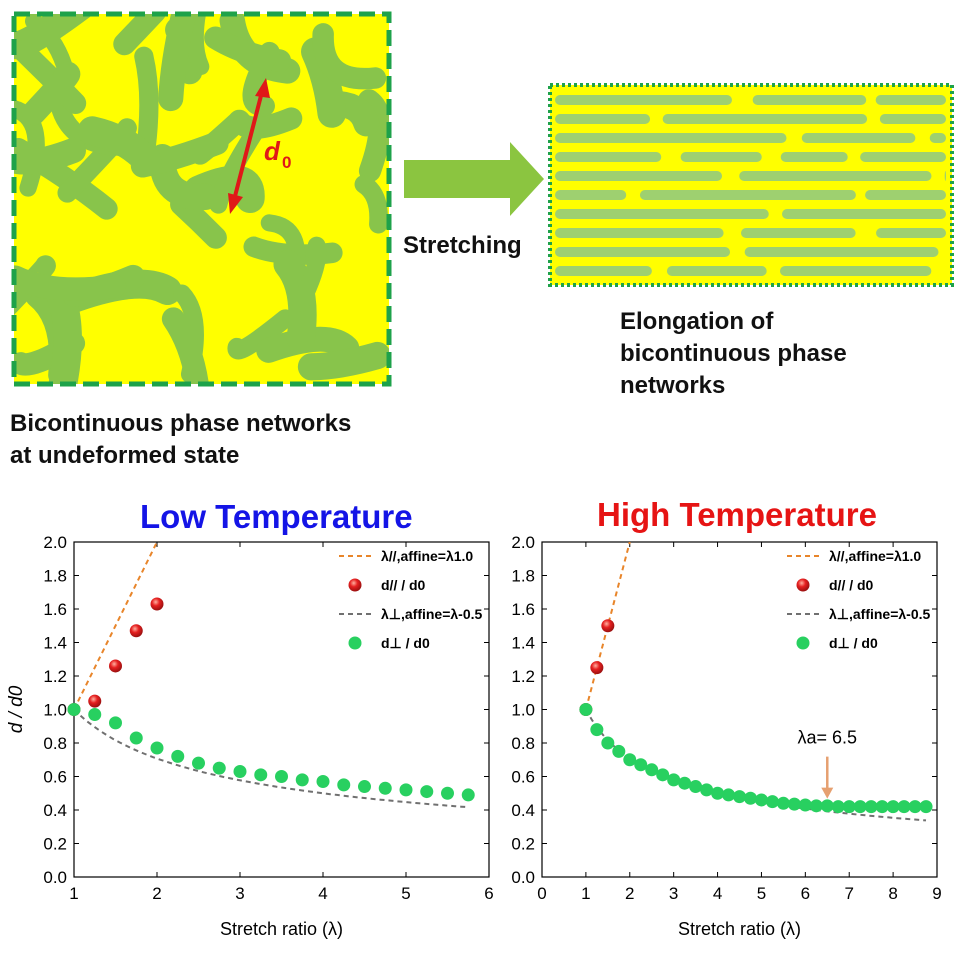 Image resolution: width=964 pixels, height=961 pixels. I want to click on chart-title-low: Low Temperature, so click(276, 516).